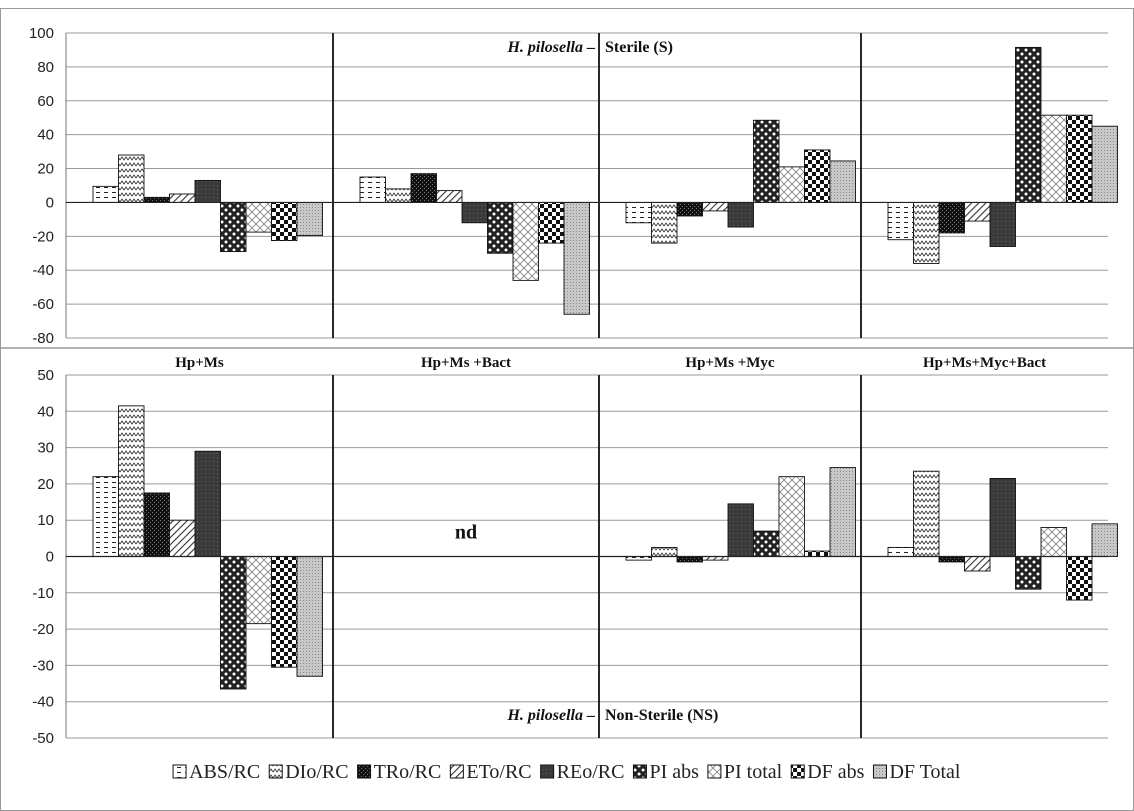 Image resolution: width=1134 pixels, height=811 pixels. What do you see at coordinates (1104, 540) in the screenshot?
I see `bar-nonsterile-g3-s8` at bounding box center [1104, 540].